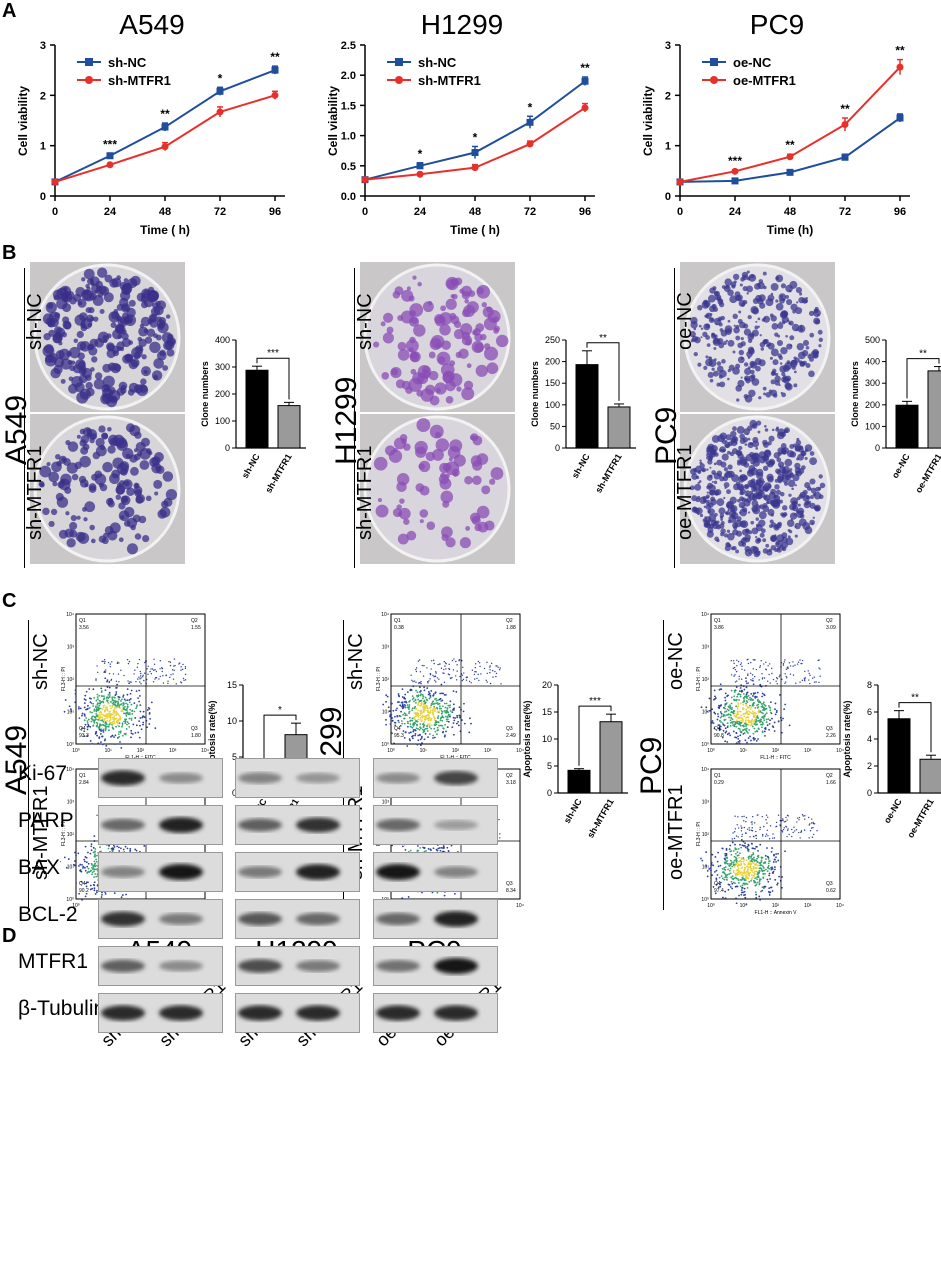 The height and width of the screenshot is (1279, 941). What do you see at coordinates (511, 783) in the screenshot?
I see `quadrant-value: 3.18` at bounding box center [511, 783].